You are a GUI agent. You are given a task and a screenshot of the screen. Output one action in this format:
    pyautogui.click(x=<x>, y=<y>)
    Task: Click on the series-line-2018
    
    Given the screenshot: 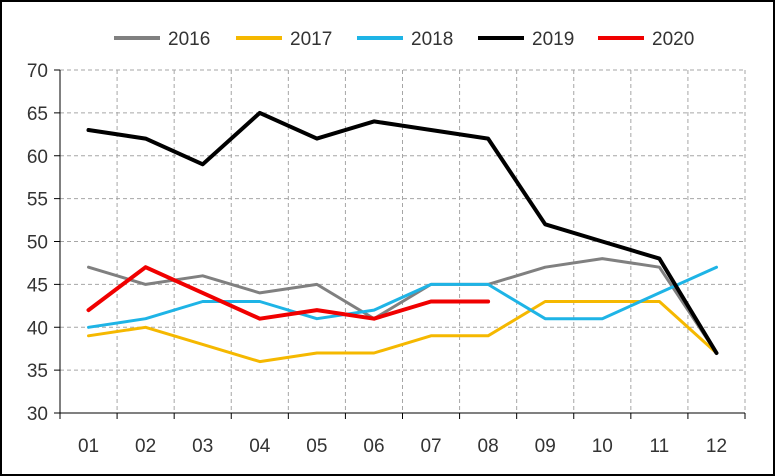 What is the action you would take?
    pyautogui.click(x=402, y=297)
    